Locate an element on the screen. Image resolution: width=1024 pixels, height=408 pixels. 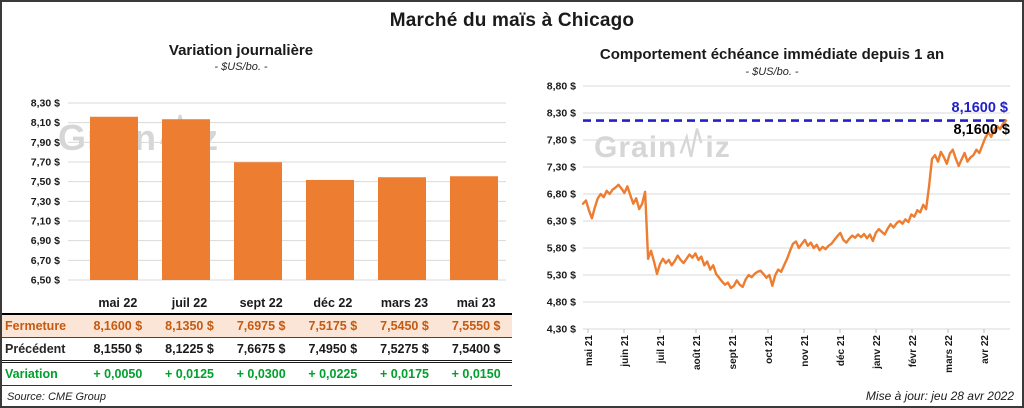
close-value: 7,6975 $ is located at coordinates (261, 326).